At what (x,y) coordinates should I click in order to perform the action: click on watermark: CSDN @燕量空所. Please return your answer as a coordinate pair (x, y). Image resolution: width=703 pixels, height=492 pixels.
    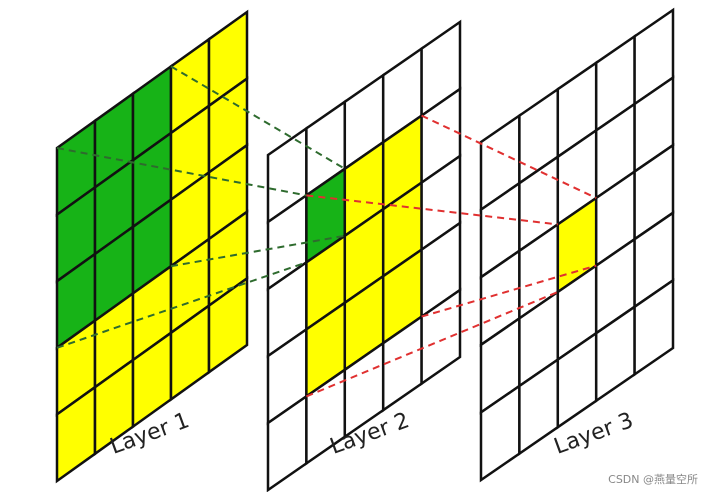
    Looking at the image, I should click on (653, 479).